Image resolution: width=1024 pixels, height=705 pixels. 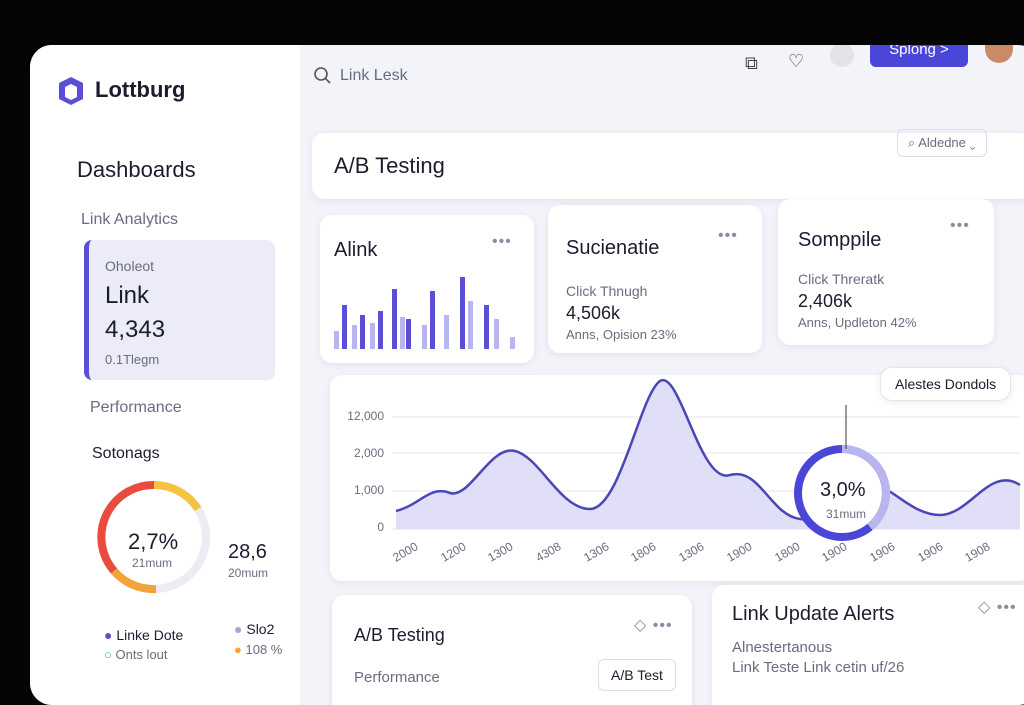 I want to click on card-sub: Anns, Updleton 42%, so click(x=857, y=322).